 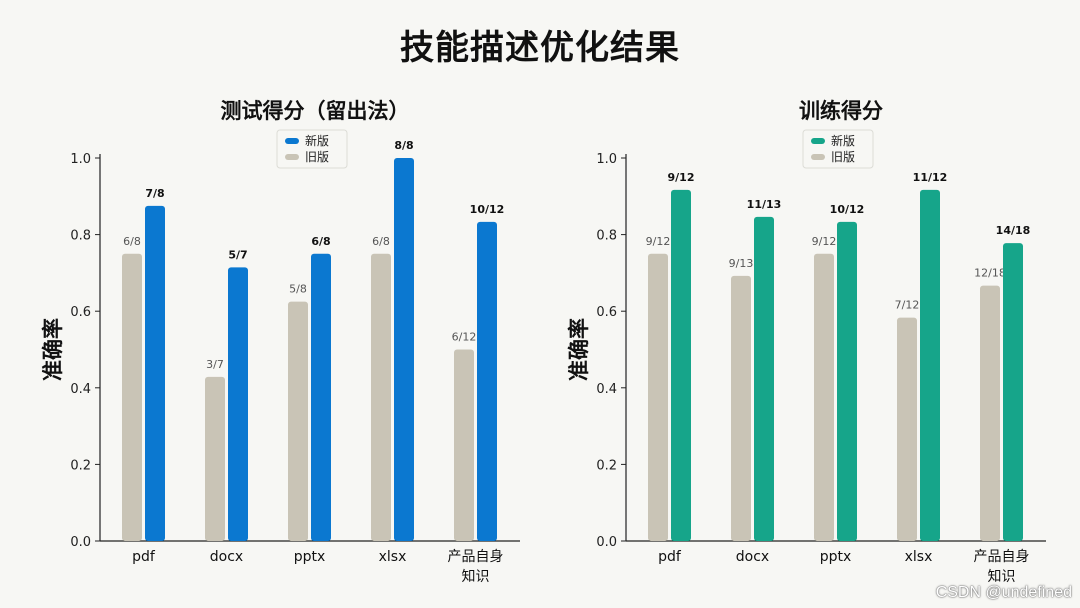 What do you see at coordinates (741, 263) in the screenshot?
I see `data-label: 9/13` at bounding box center [741, 263].